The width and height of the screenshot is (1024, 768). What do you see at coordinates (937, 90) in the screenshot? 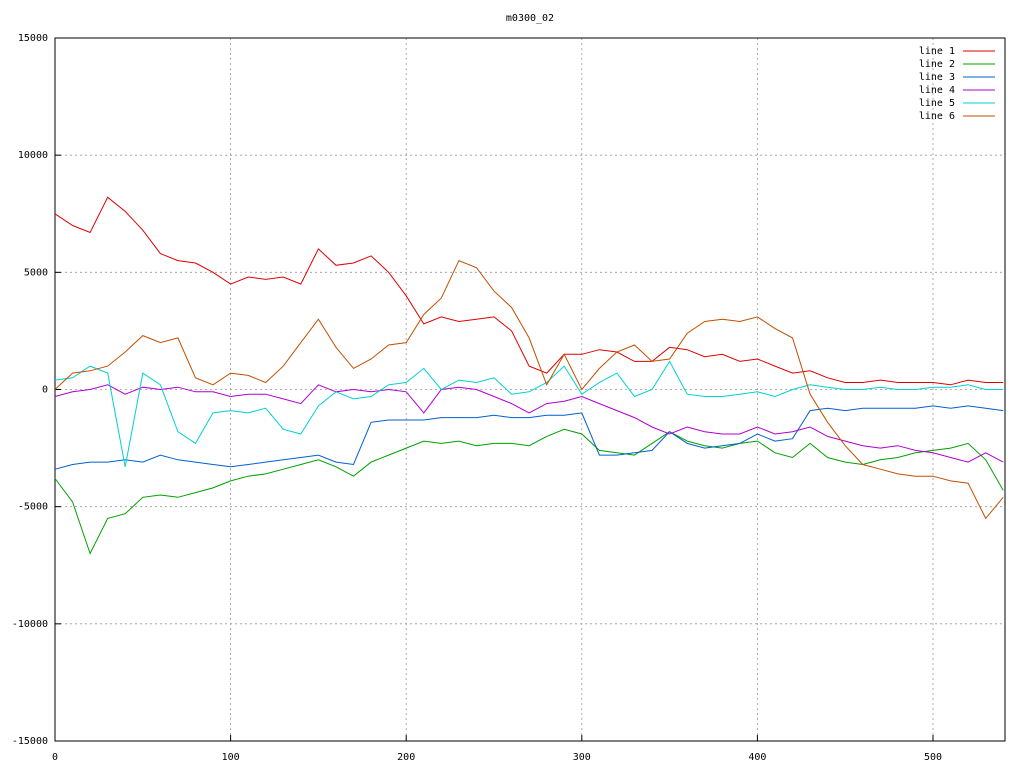
I see `legend-label: line 4` at bounding box center [937, 90].